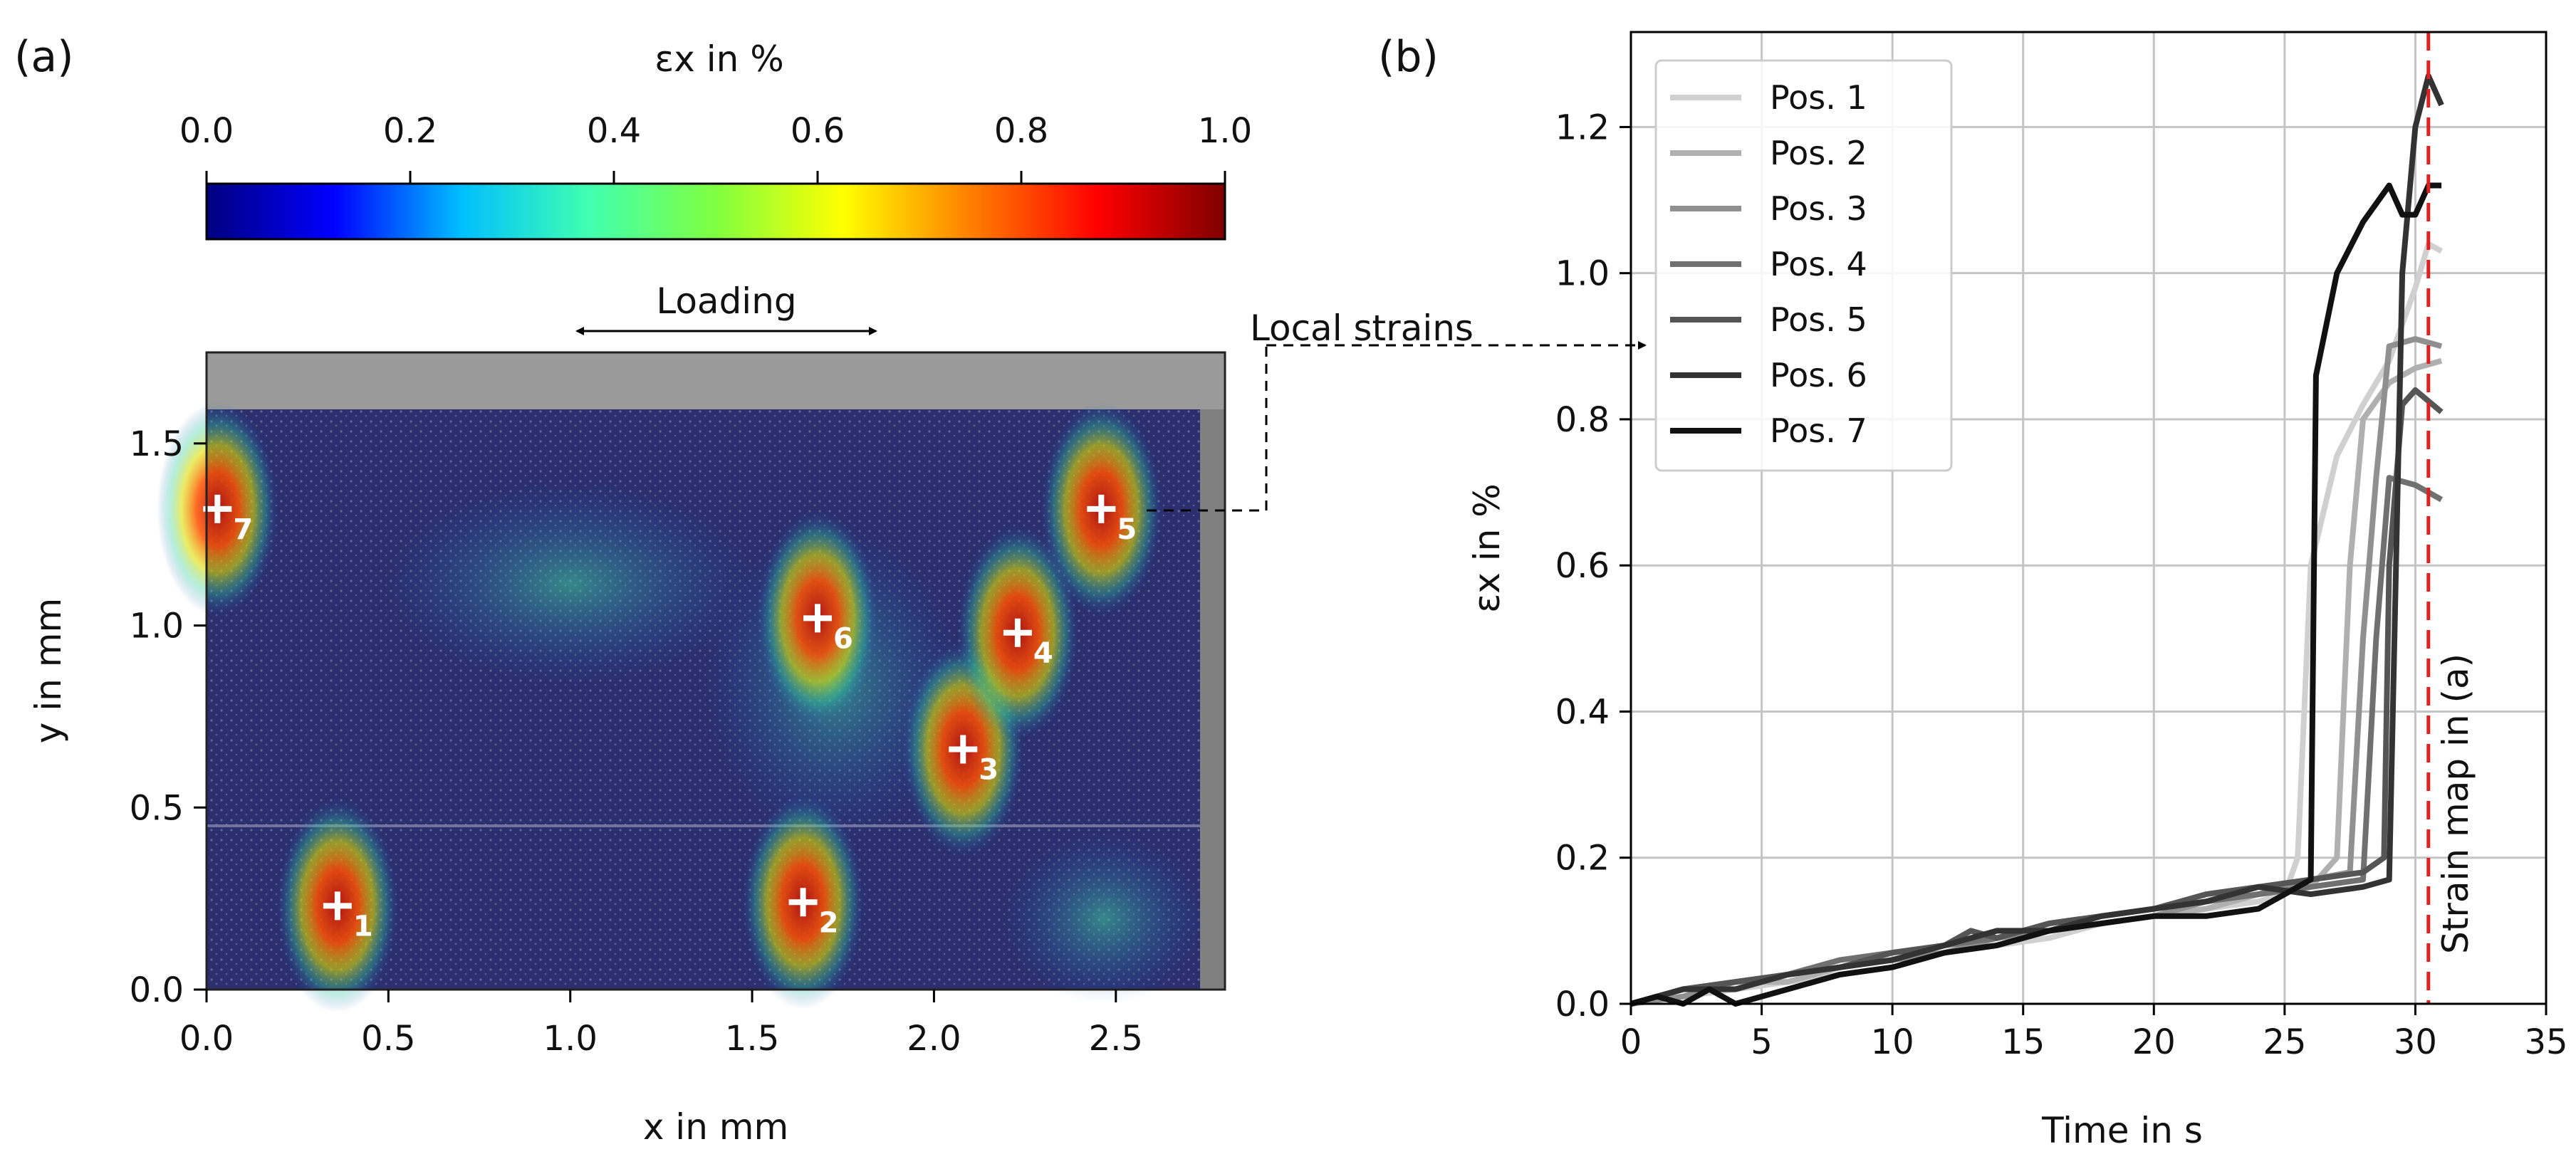  I want to click on legend-label: Pos. 1, so click(1818, 97).